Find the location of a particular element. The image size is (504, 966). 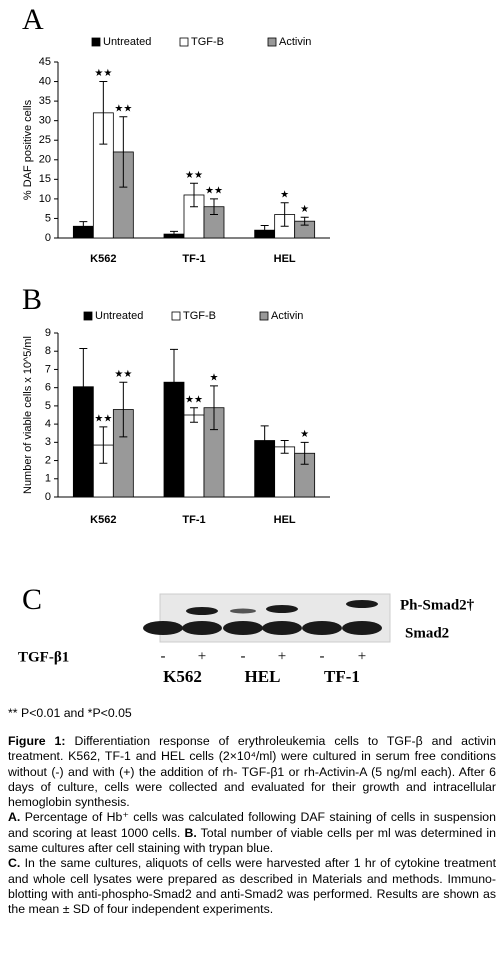

panel-label: C is located at coordinates (32, 599).